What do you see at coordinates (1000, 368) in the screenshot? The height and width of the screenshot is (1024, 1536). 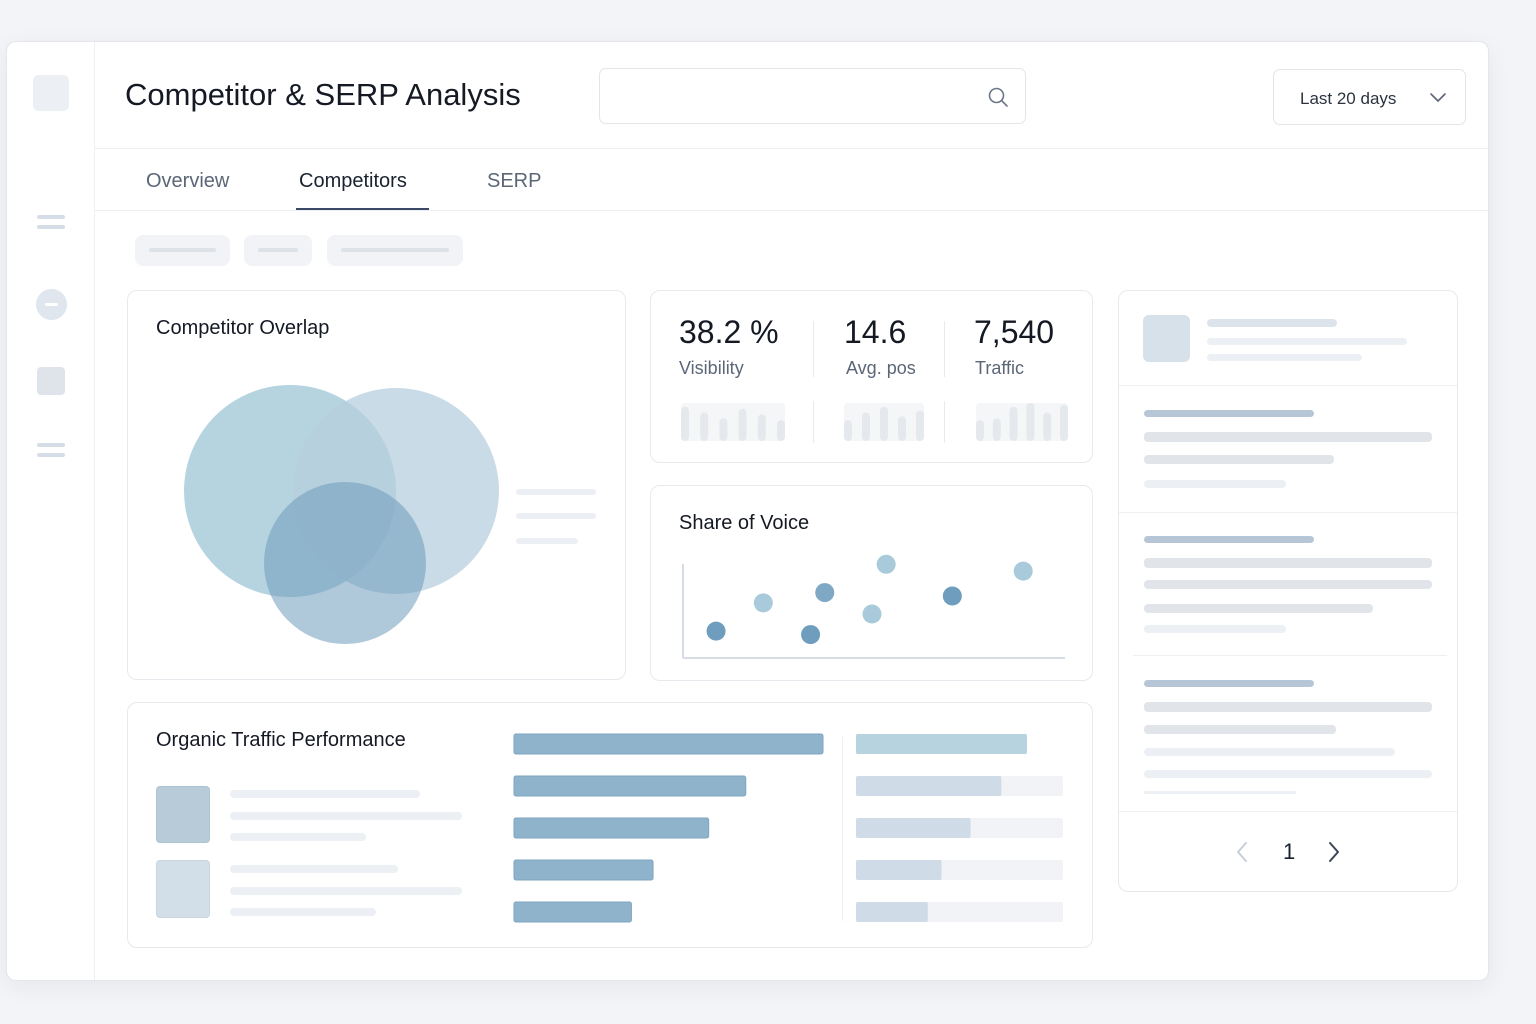 I see `traffic-label: Traffic` at bounding box center [1000, 368].